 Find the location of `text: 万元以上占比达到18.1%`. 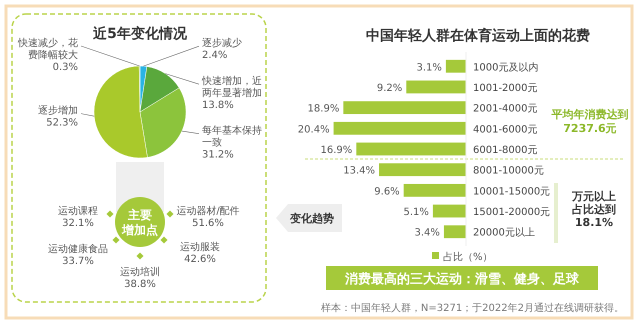

text: 万元以上占比达到18.1% is located at coordinates (593, 209).